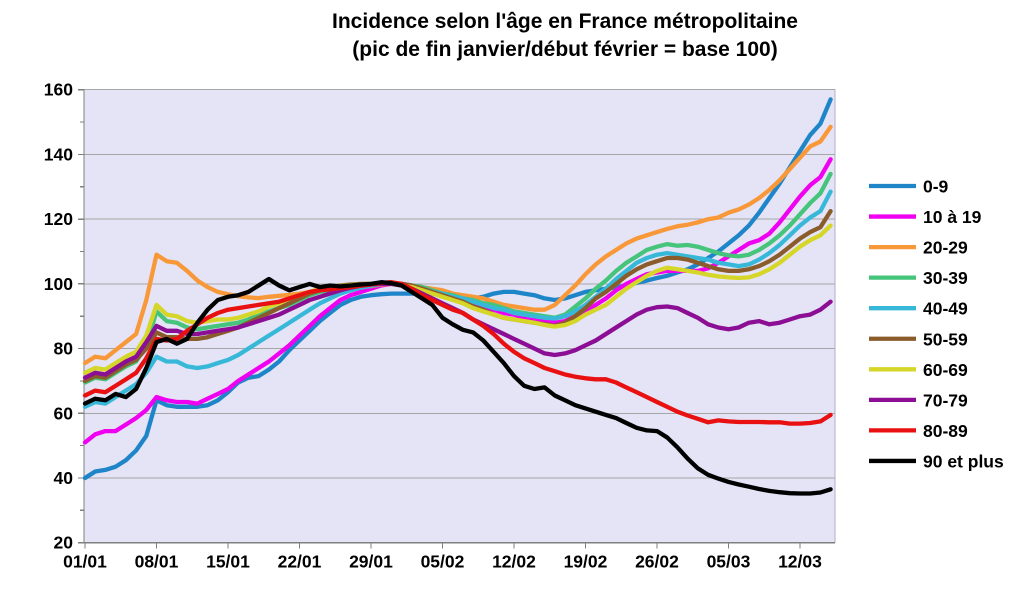 Image resolution: width=1030 pixels, height=595 pixels. I want to click on legend-label-10-à-19: 10 à 19, so click(952, 217).